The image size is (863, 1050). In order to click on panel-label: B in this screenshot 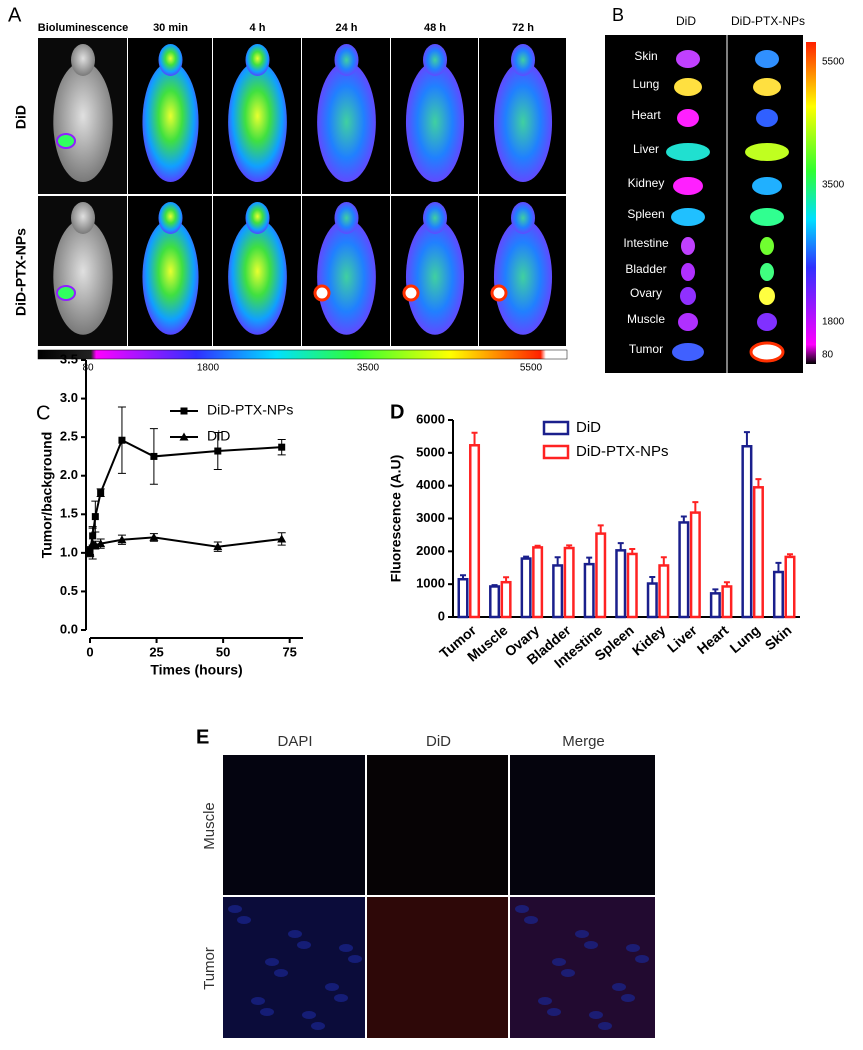, I will do `click(618, 15)`.